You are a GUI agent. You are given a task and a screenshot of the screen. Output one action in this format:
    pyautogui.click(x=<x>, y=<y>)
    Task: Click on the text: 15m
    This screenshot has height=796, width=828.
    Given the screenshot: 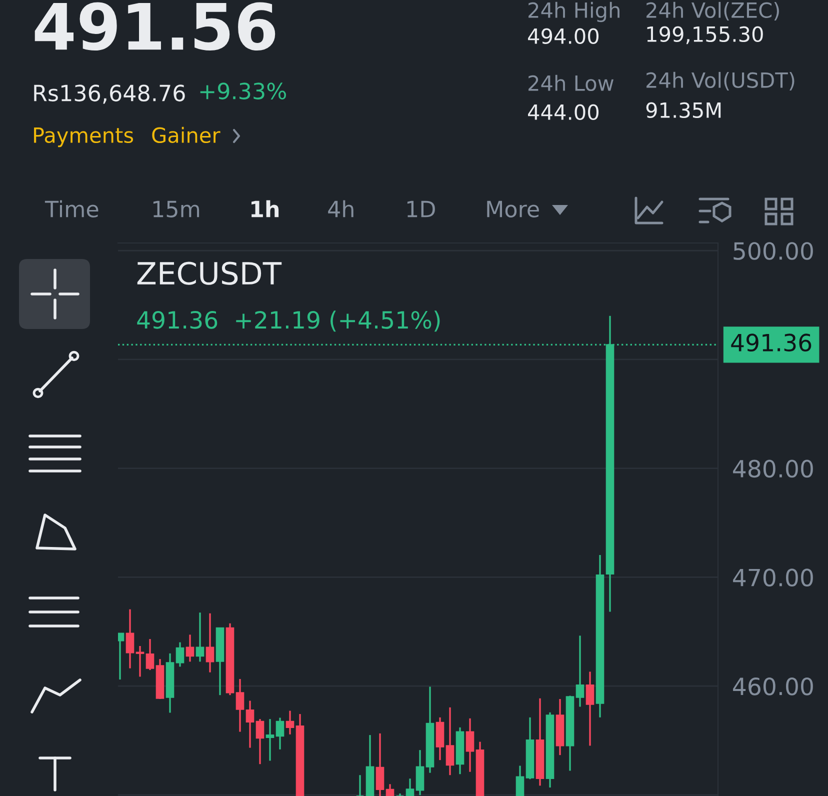 What is the action you would take?
    pyautogui.click(x=176, y=209)
    